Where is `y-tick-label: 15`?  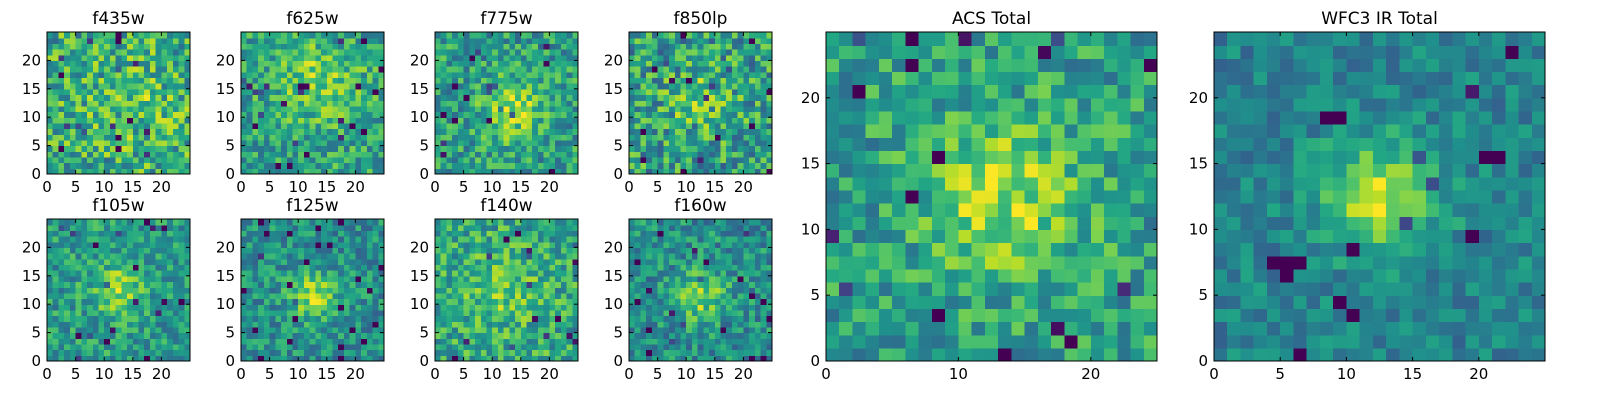
y-tick-label: 15 is located at coordinates (31, 276).